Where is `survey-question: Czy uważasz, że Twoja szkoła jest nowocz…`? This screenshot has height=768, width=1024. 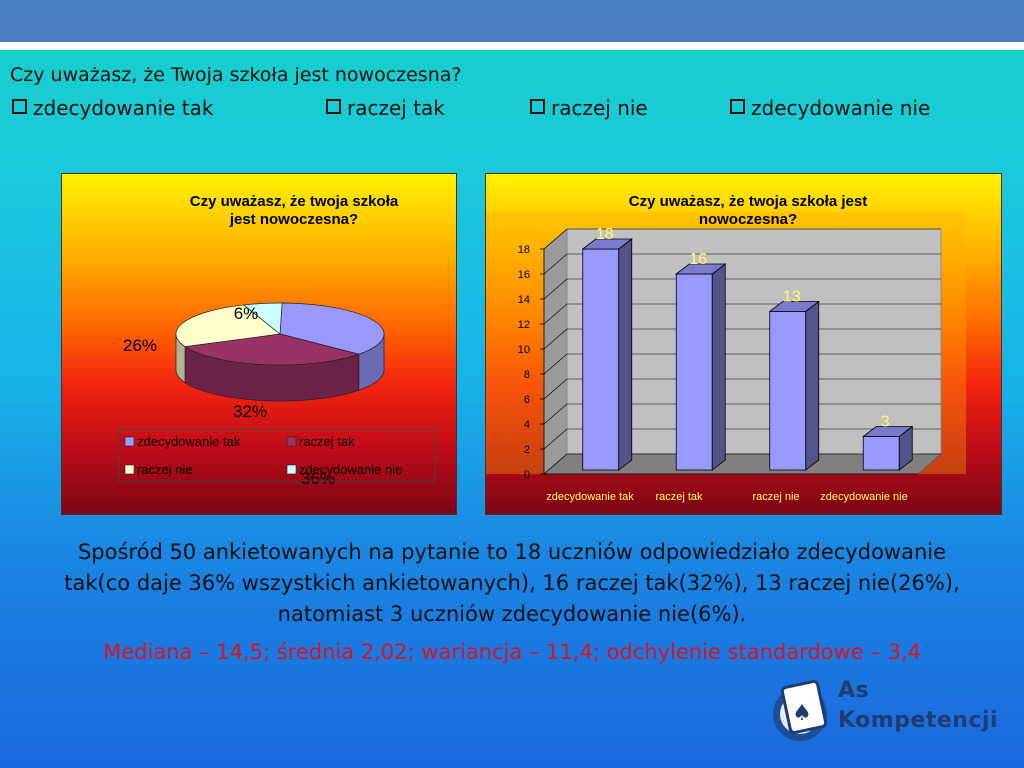 survey-question: Czy uważasz, że Twoja szkoła jest nowocz… is located at coordinates (236, 75).